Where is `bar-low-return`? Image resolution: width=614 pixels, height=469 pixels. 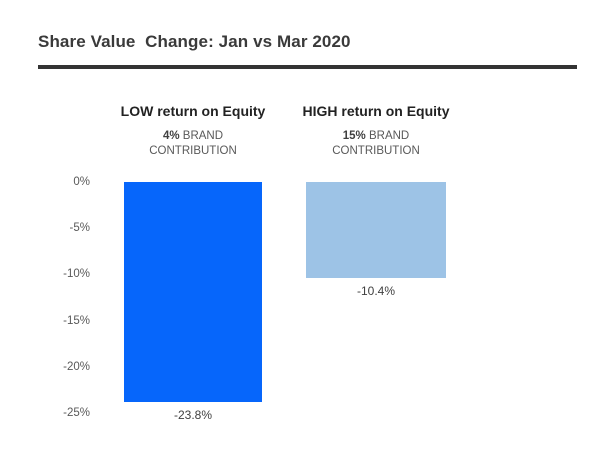
bar-low-return is located at coordinates (193, 292).